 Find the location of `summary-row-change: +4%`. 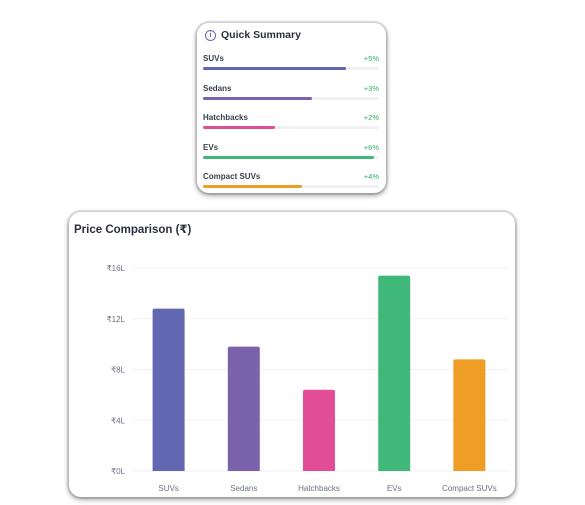

summary-row-change: +4% is located at coordinates (371, 177).